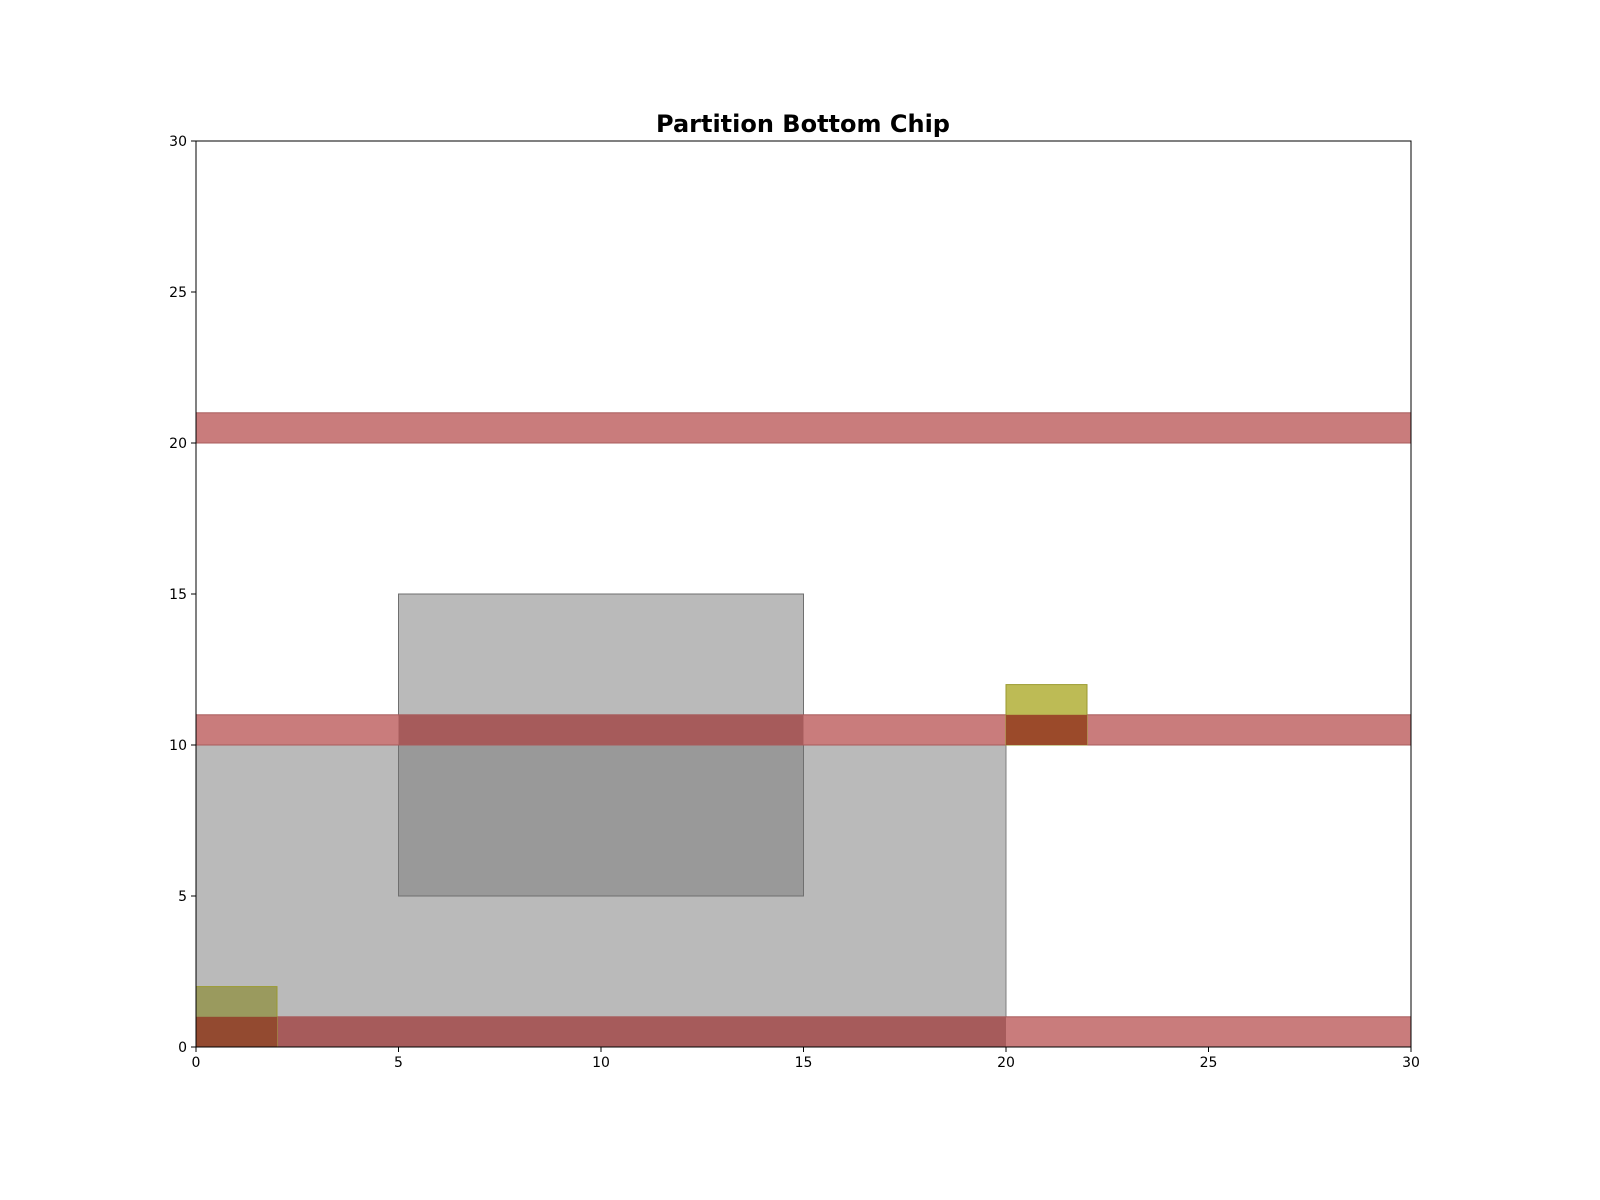  I want to click on y-tick-label-2: 10, so click(178, 746).